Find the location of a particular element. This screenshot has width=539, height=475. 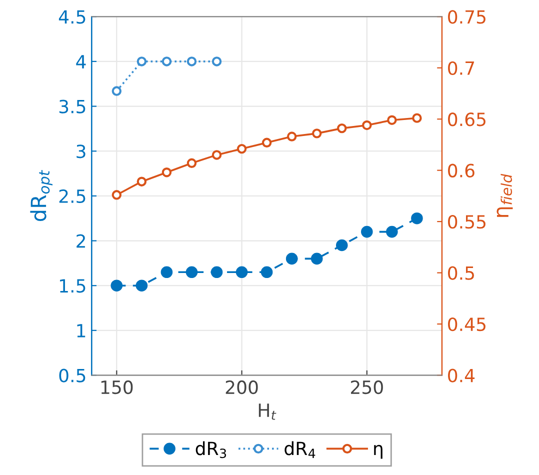

y2-tick-label: 0.5 is located at coordinates (461, 273).